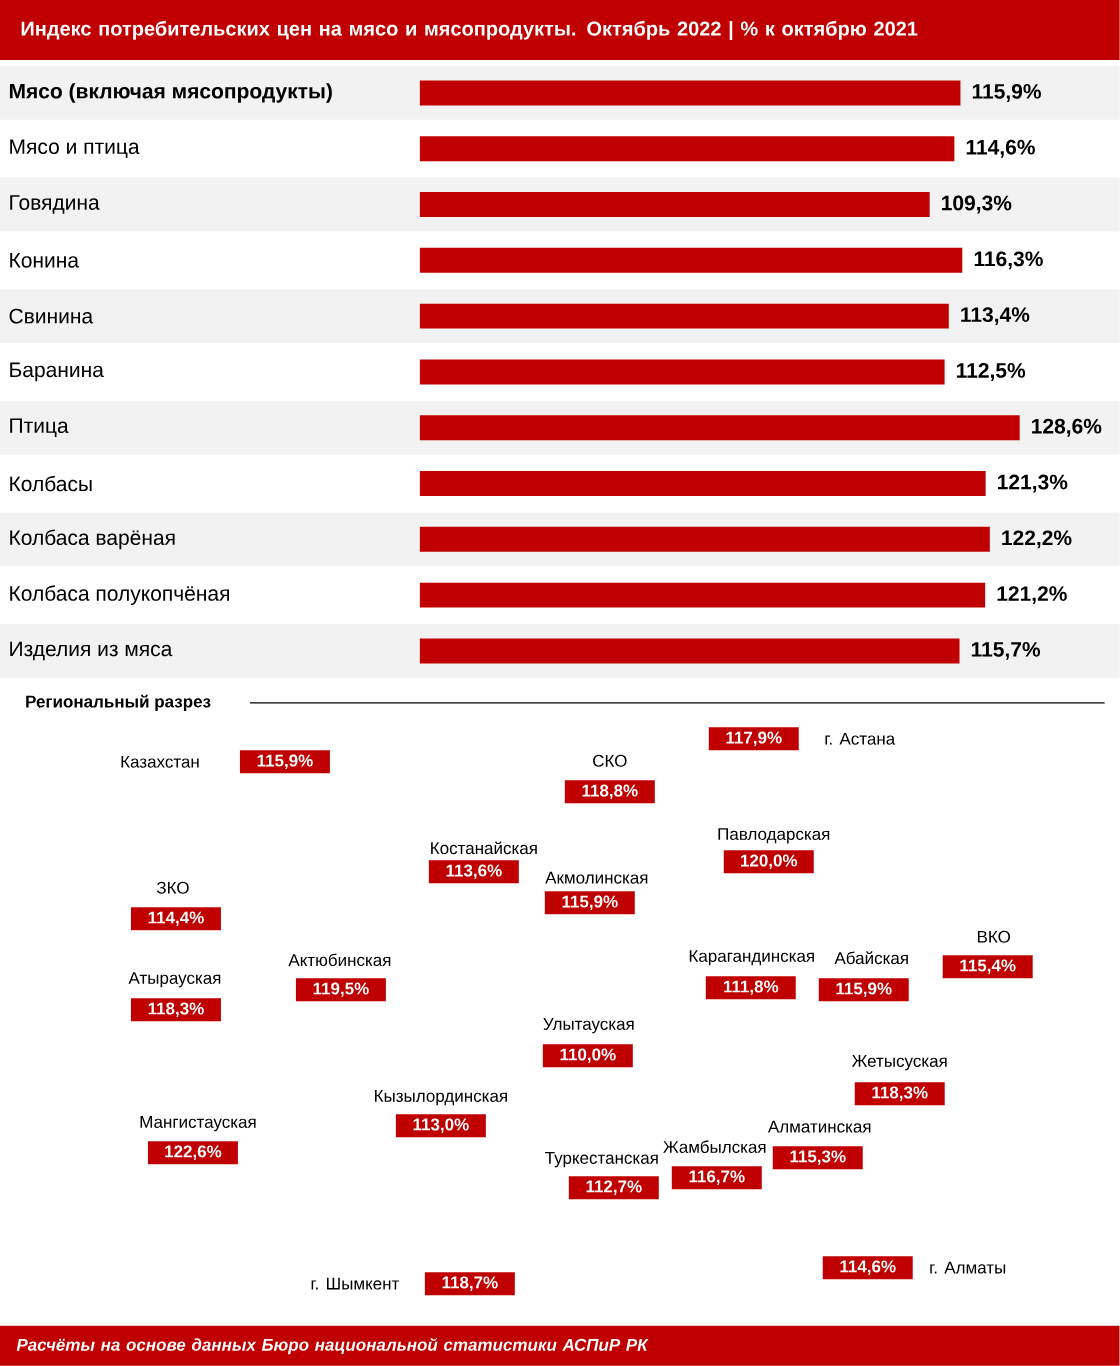 Image resolution: width=1120 pixels, height=1366 pixels. I want to click on text: Расчёты на основе данных Бюро национальной статистики АСПиР РК, so click(332, 1346).